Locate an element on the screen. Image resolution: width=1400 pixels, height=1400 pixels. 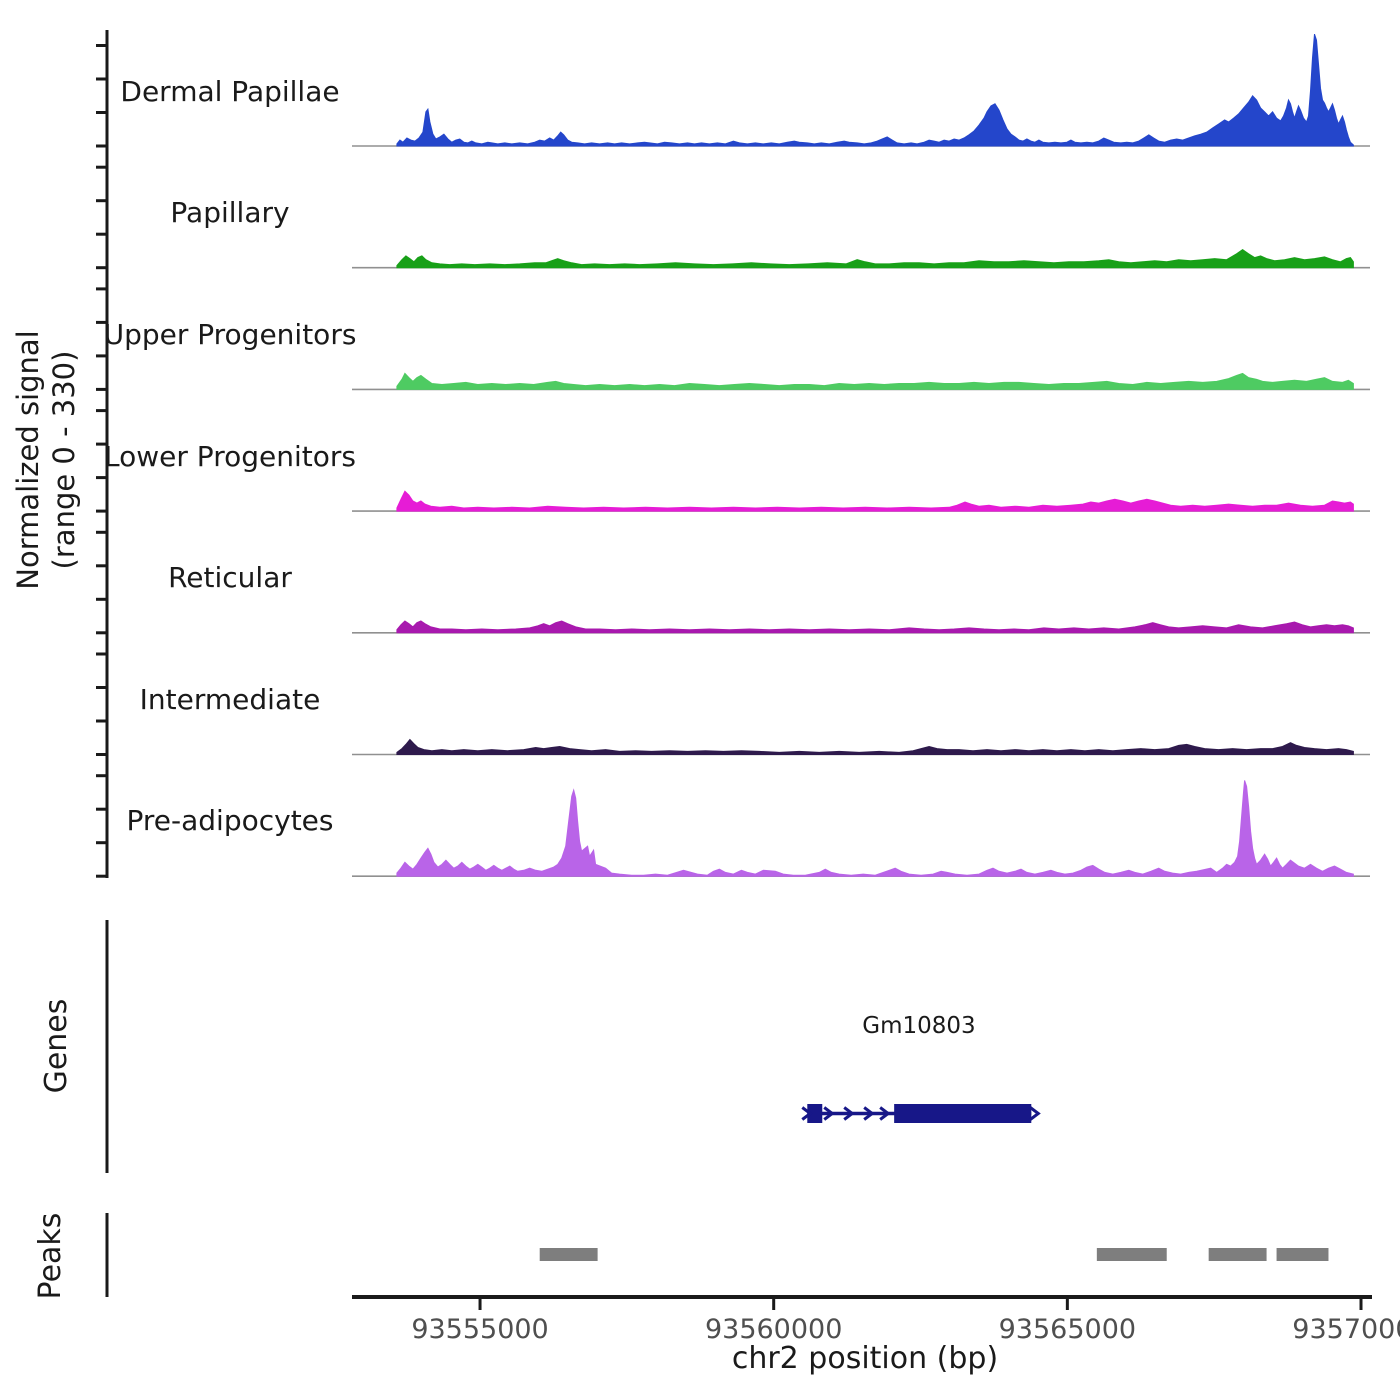
signal-area-pre-adipocytes is located at coordinates (875, 828).